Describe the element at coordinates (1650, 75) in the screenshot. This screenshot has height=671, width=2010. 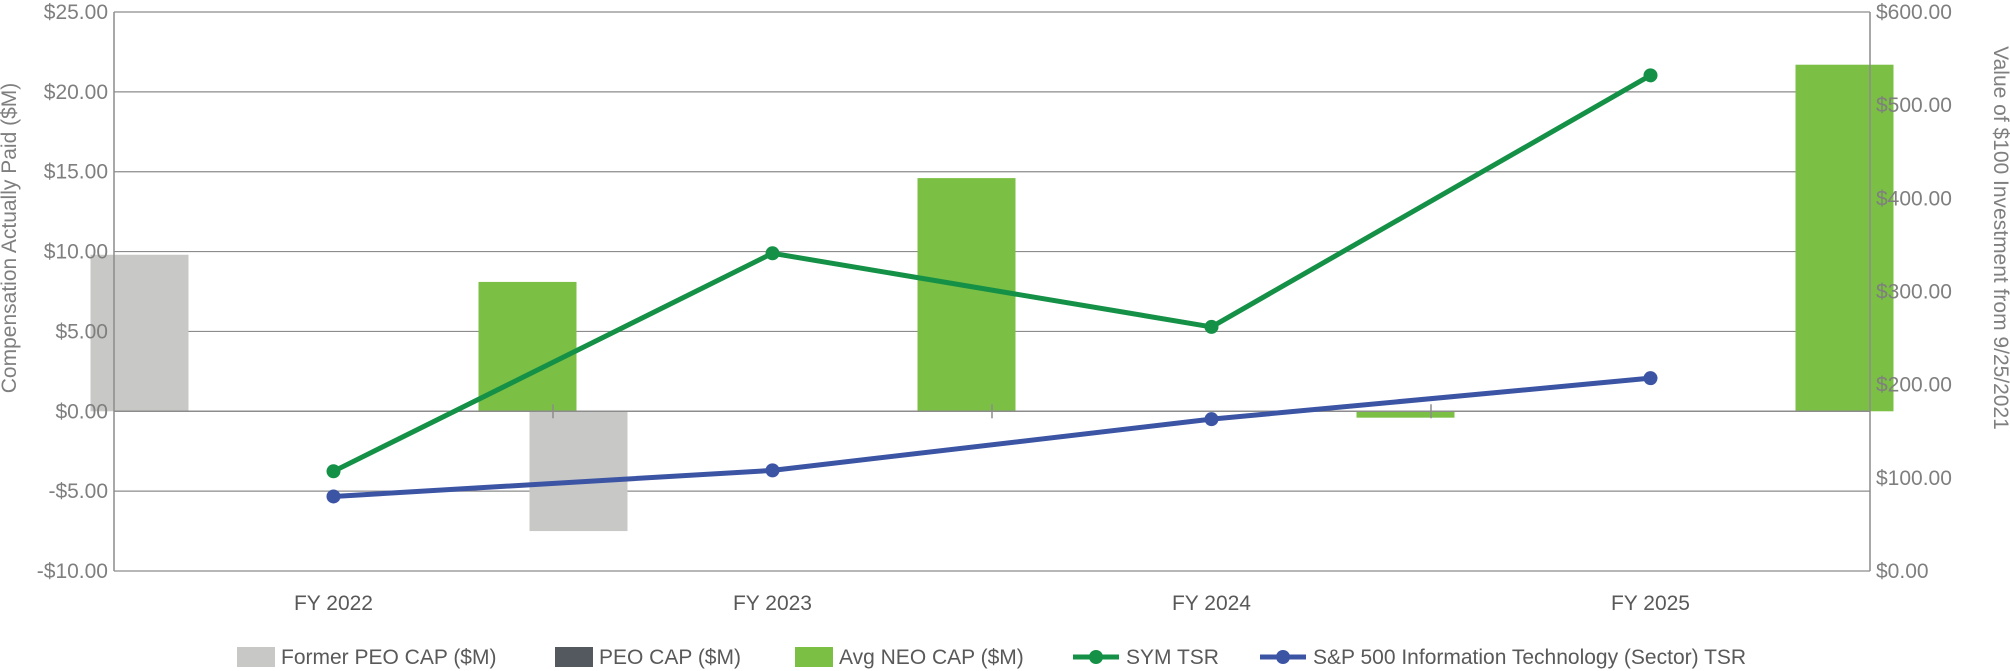
I see `point-sym-tsr-fy-2025` at that location.